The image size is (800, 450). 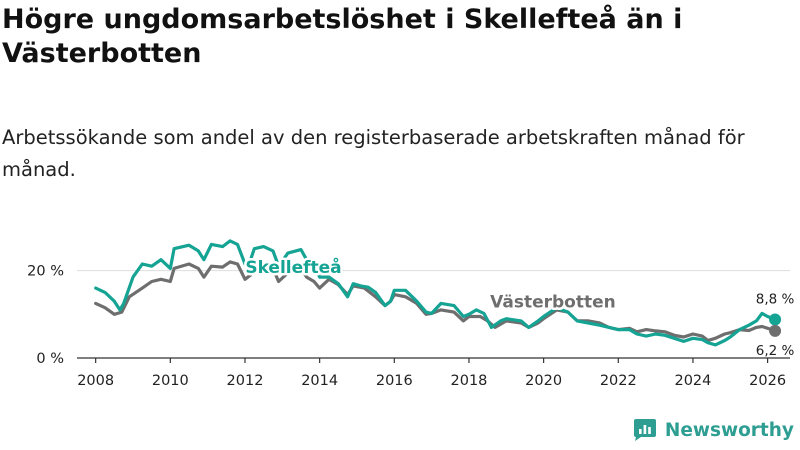 I want to click on series-name-label: Västerbotten, so click(x=553, y=303).